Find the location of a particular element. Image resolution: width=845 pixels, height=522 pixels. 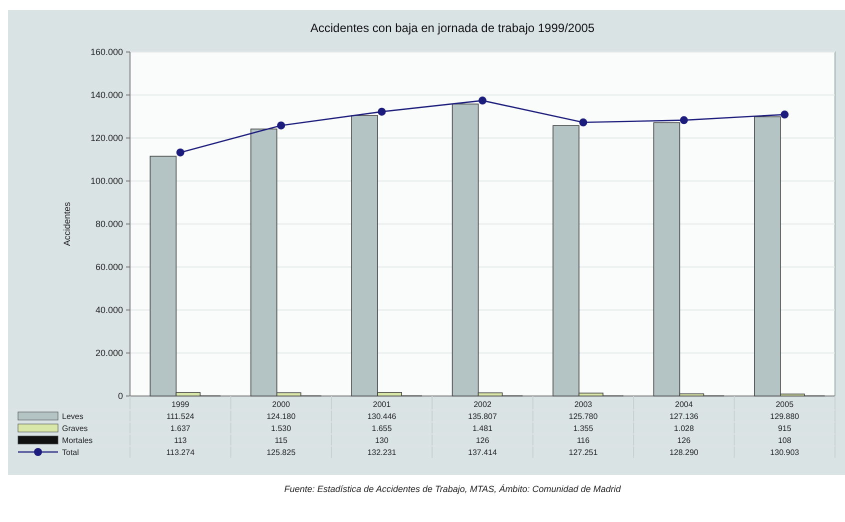

chart-title: Accidentes con baja en jornada de trabajo 1999/2005 is located at coordinates (452, 28).